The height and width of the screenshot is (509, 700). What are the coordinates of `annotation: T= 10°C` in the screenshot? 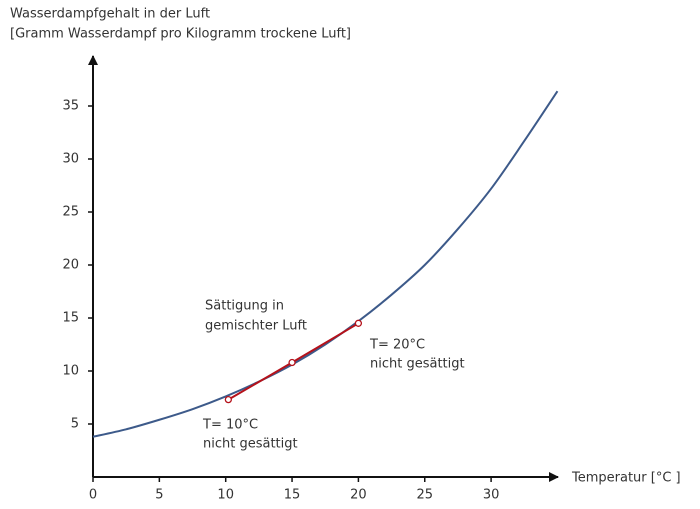 It's located at (230, 425).